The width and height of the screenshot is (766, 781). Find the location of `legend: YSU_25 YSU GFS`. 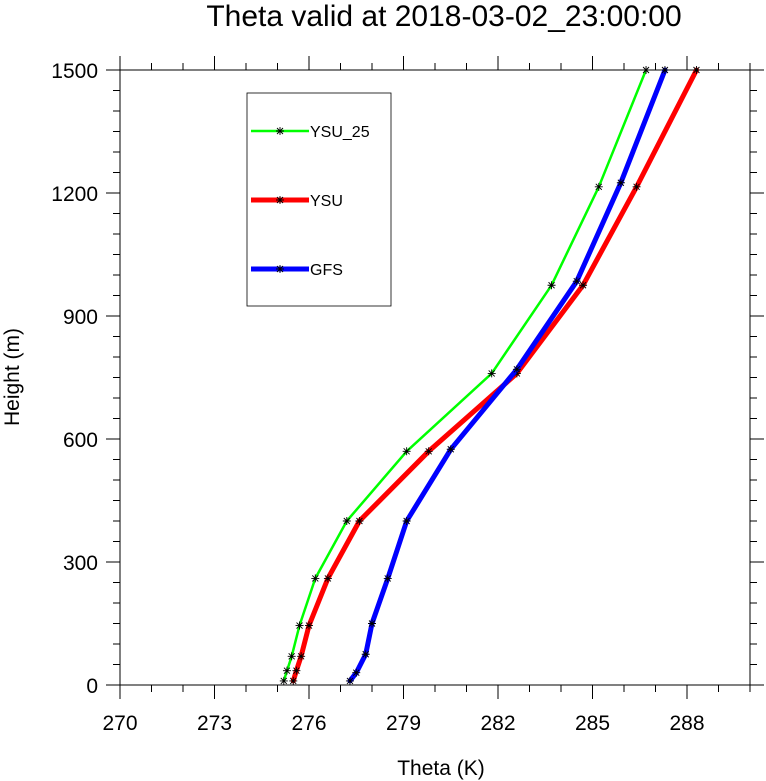

legend: YSU_25 YSU GFS is located at coordinates (319, 199).